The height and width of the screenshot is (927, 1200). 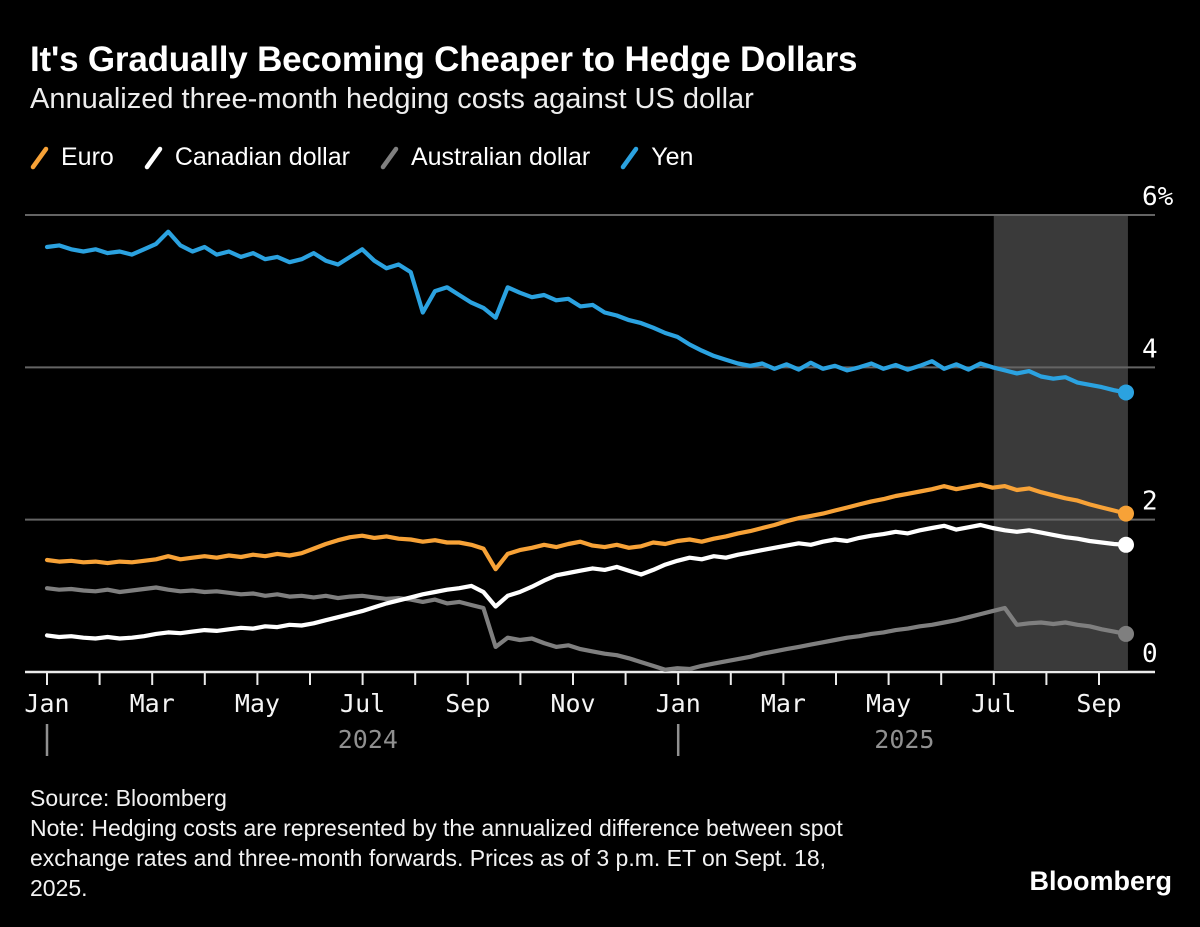 I want to click on series-end-dot-australian-dollar, so click(x=1126, y=633).